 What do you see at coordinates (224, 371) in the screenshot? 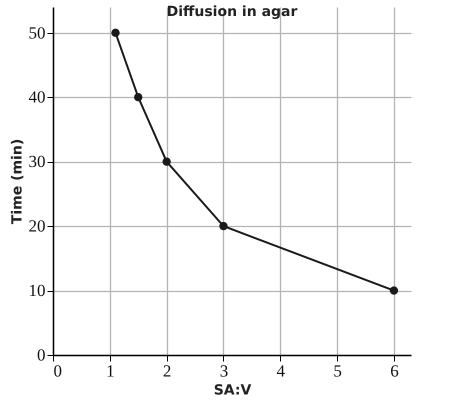
I see `x-tick-label: 3` at bounding box center [224, 371].